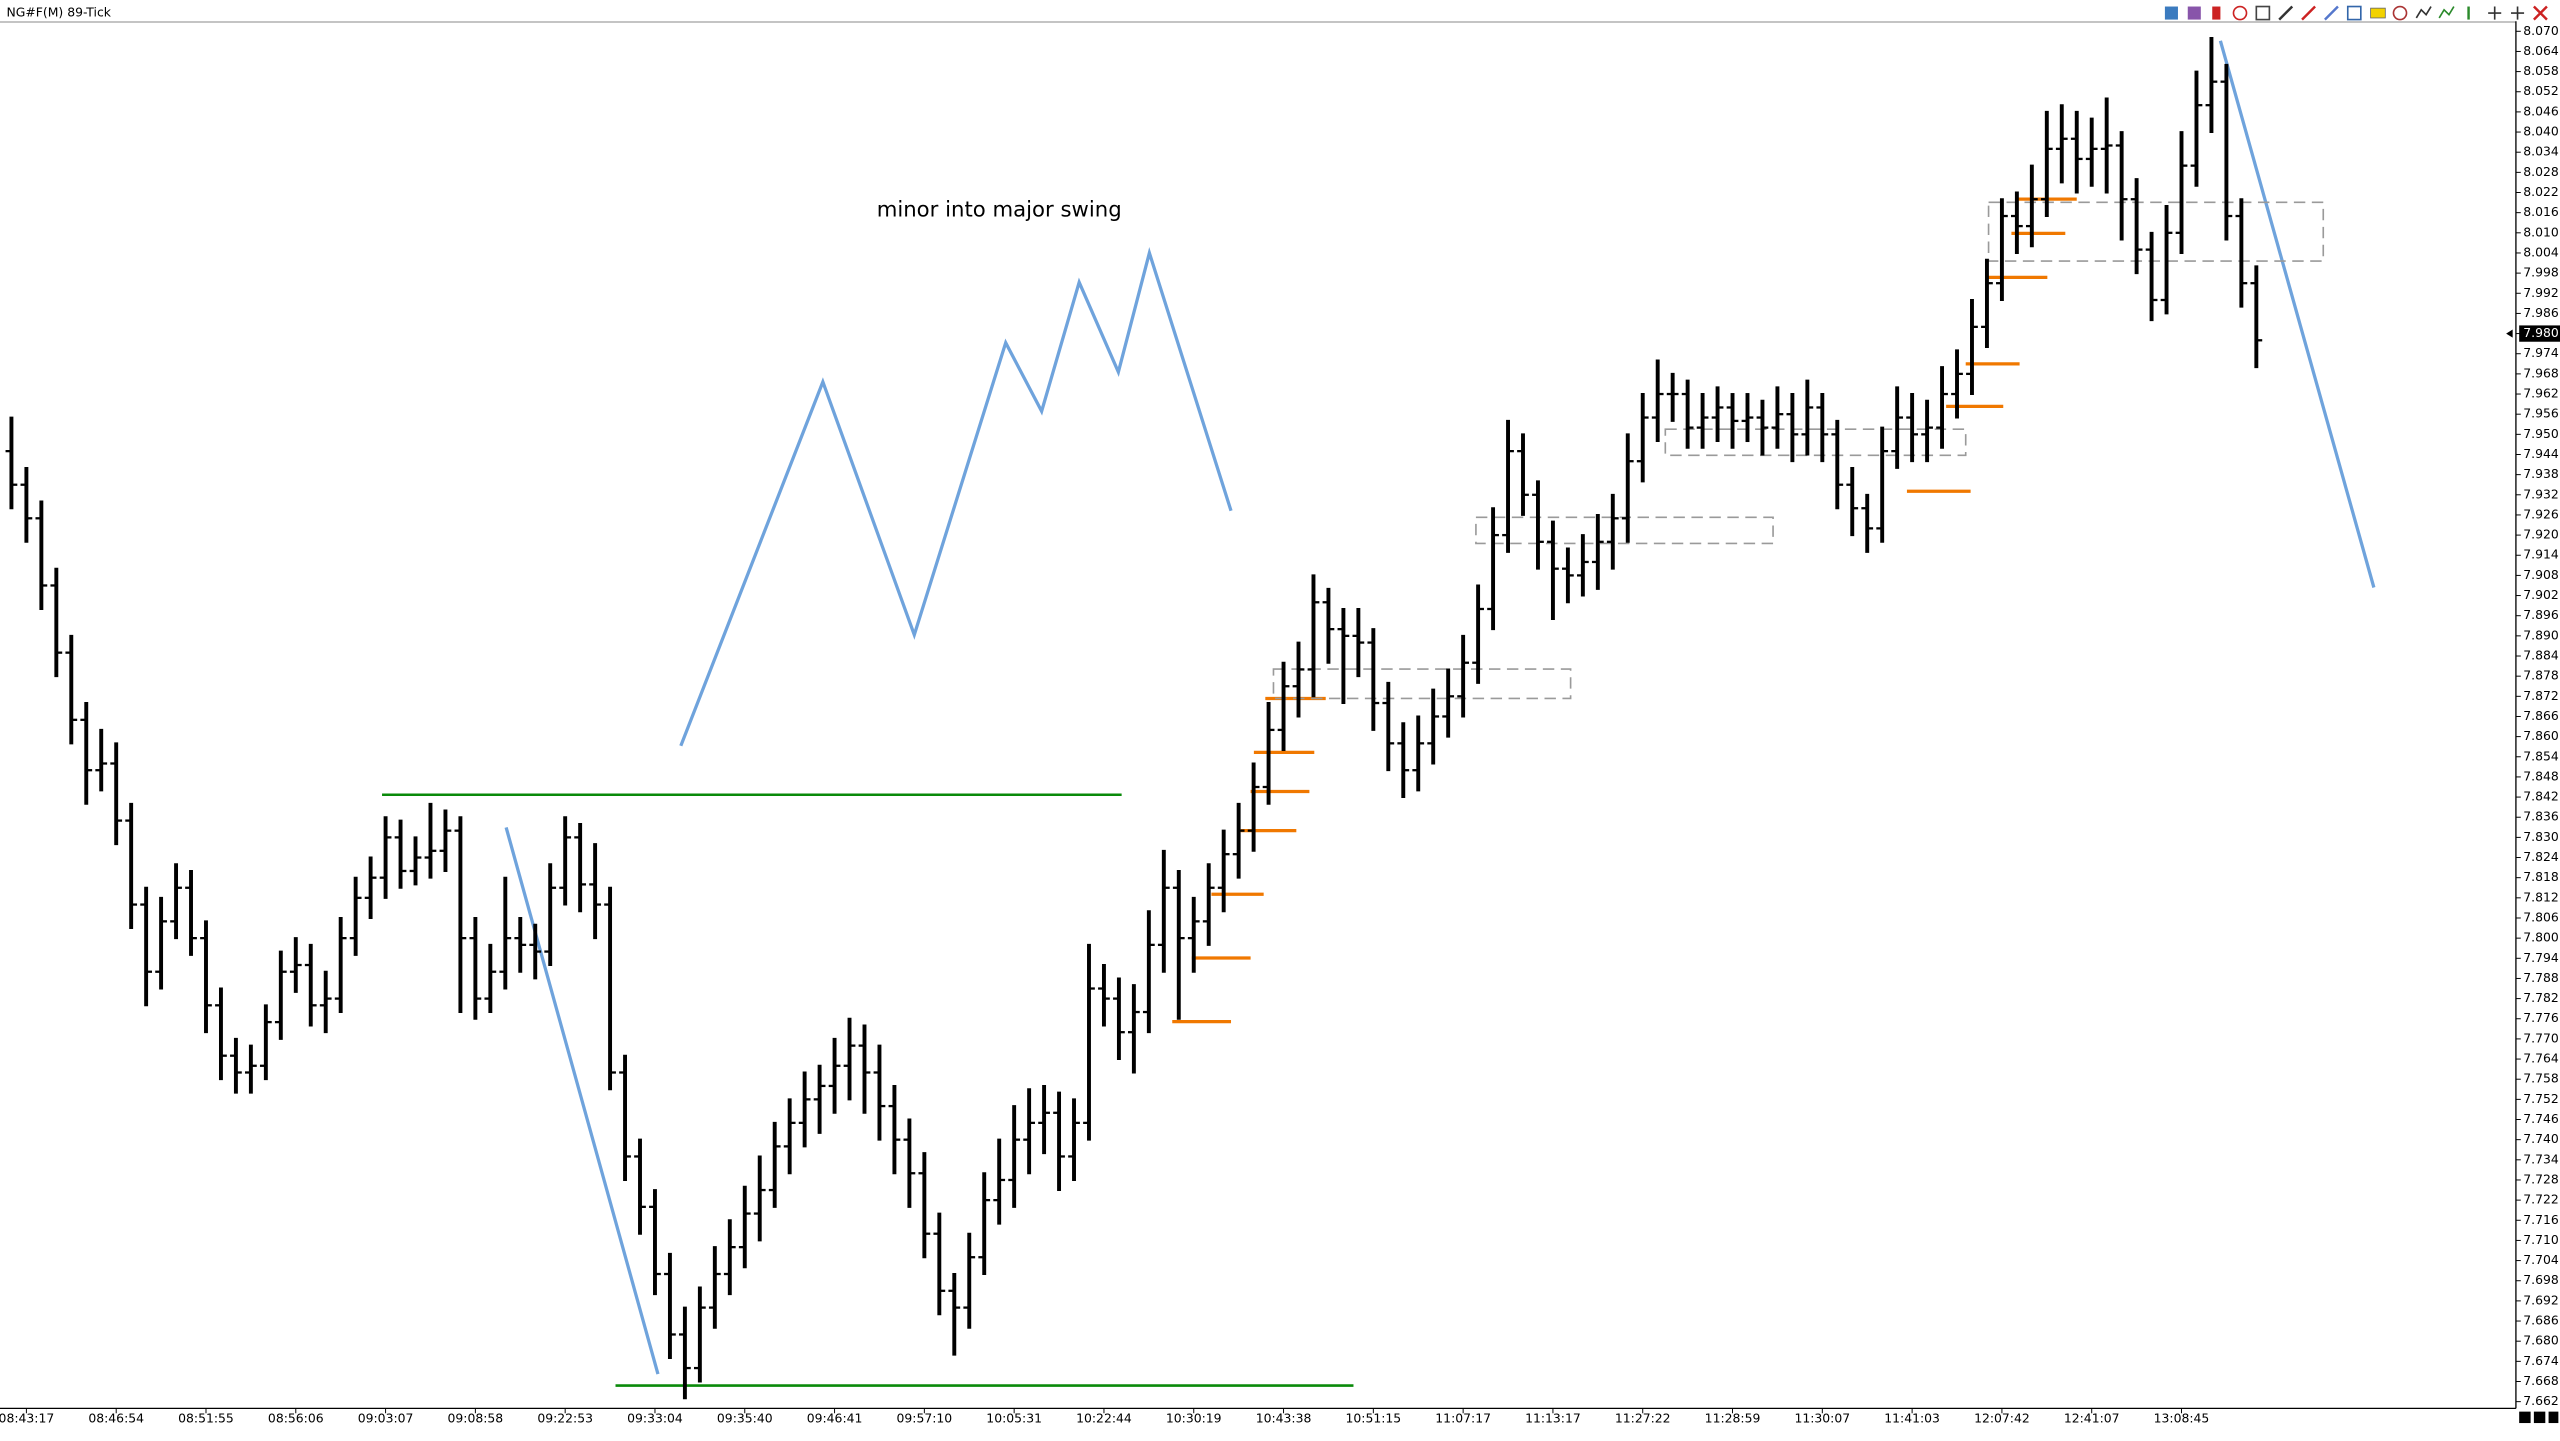  Describe the element at coordinates (2541, 1058) in the screenshot. I see `y-tick-label: 7.764` at that location.